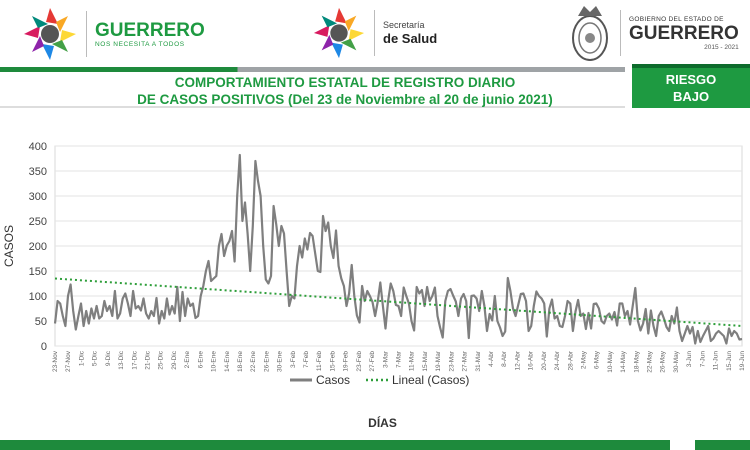 This screenshot has height=450, width=750. Describe the element at coordinates (478, 360) in the screenshot. I see `x-tick-label: 31-Mar` at that location.